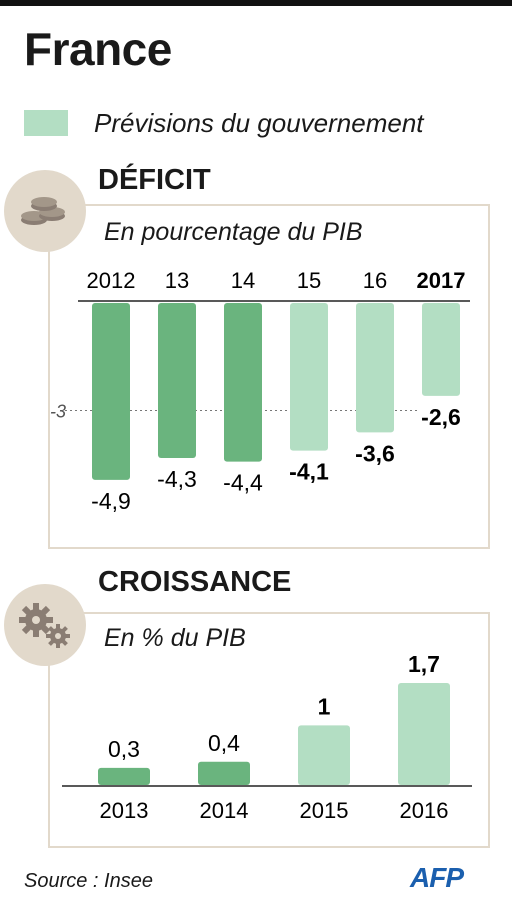 The width and height of the screenshot is (512, 912). I want to click on deficit-value-label-2017: -2,6, so click(441, 417).